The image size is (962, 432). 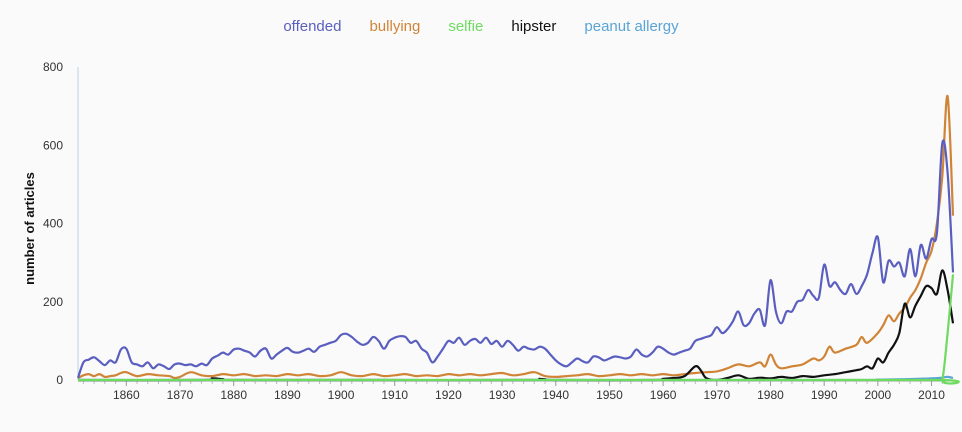 I want to click on legend-item-offended: offended, so click(x=312, y=26).